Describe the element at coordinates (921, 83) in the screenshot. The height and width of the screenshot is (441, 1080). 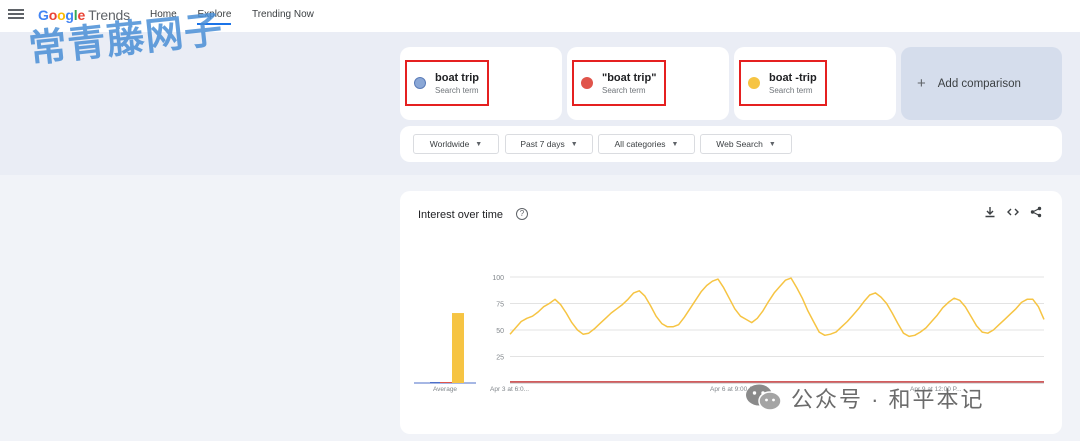
I see `plus-icon: +` at that location.